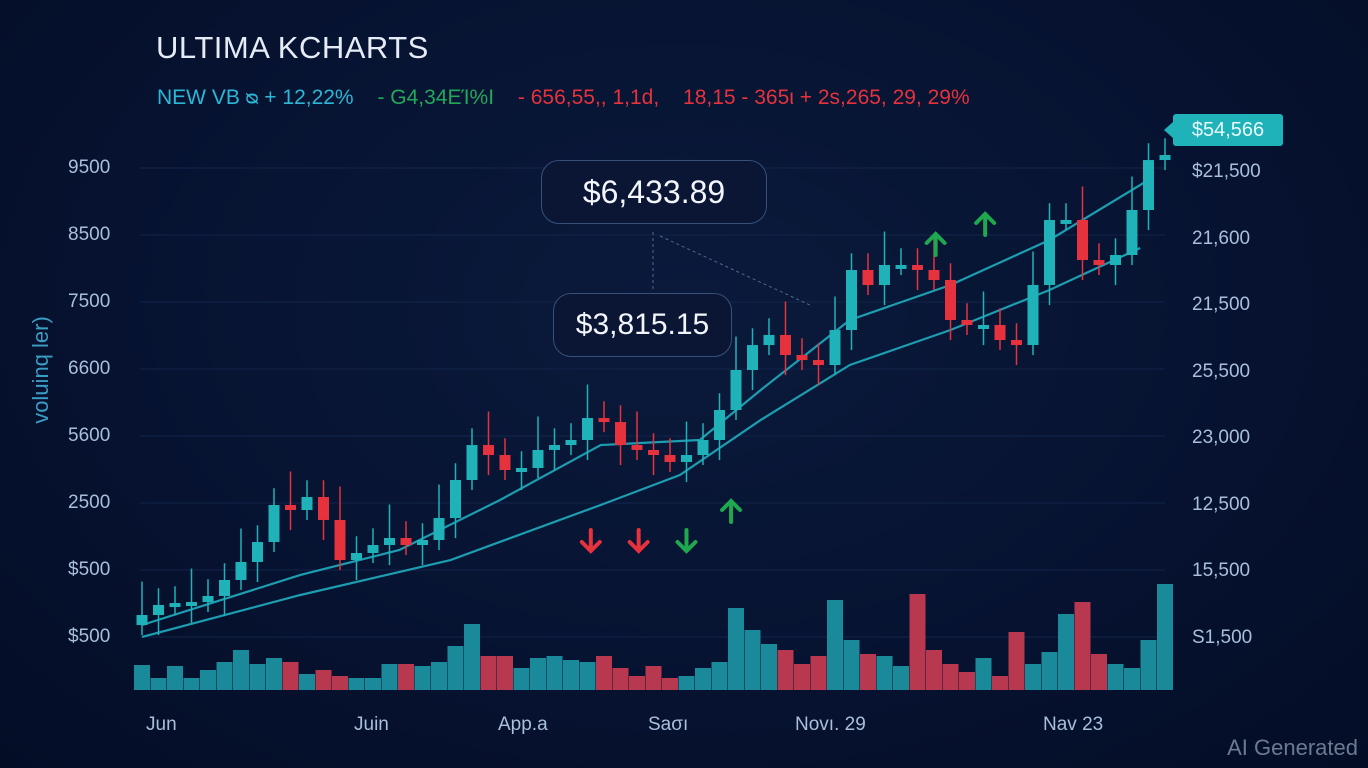 Image resolution: width=1368 pixels, height=768 pixels. Describe the element at coordinates (89, 368) in the screenshot. I see `y-tick-left: 6600` at that location.